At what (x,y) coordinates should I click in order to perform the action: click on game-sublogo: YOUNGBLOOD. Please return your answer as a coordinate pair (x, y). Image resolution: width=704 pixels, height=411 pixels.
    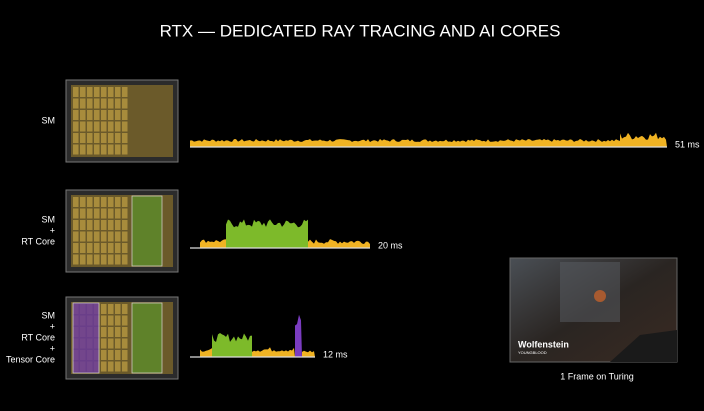
    Looking at the image, I should click on (532, 352).